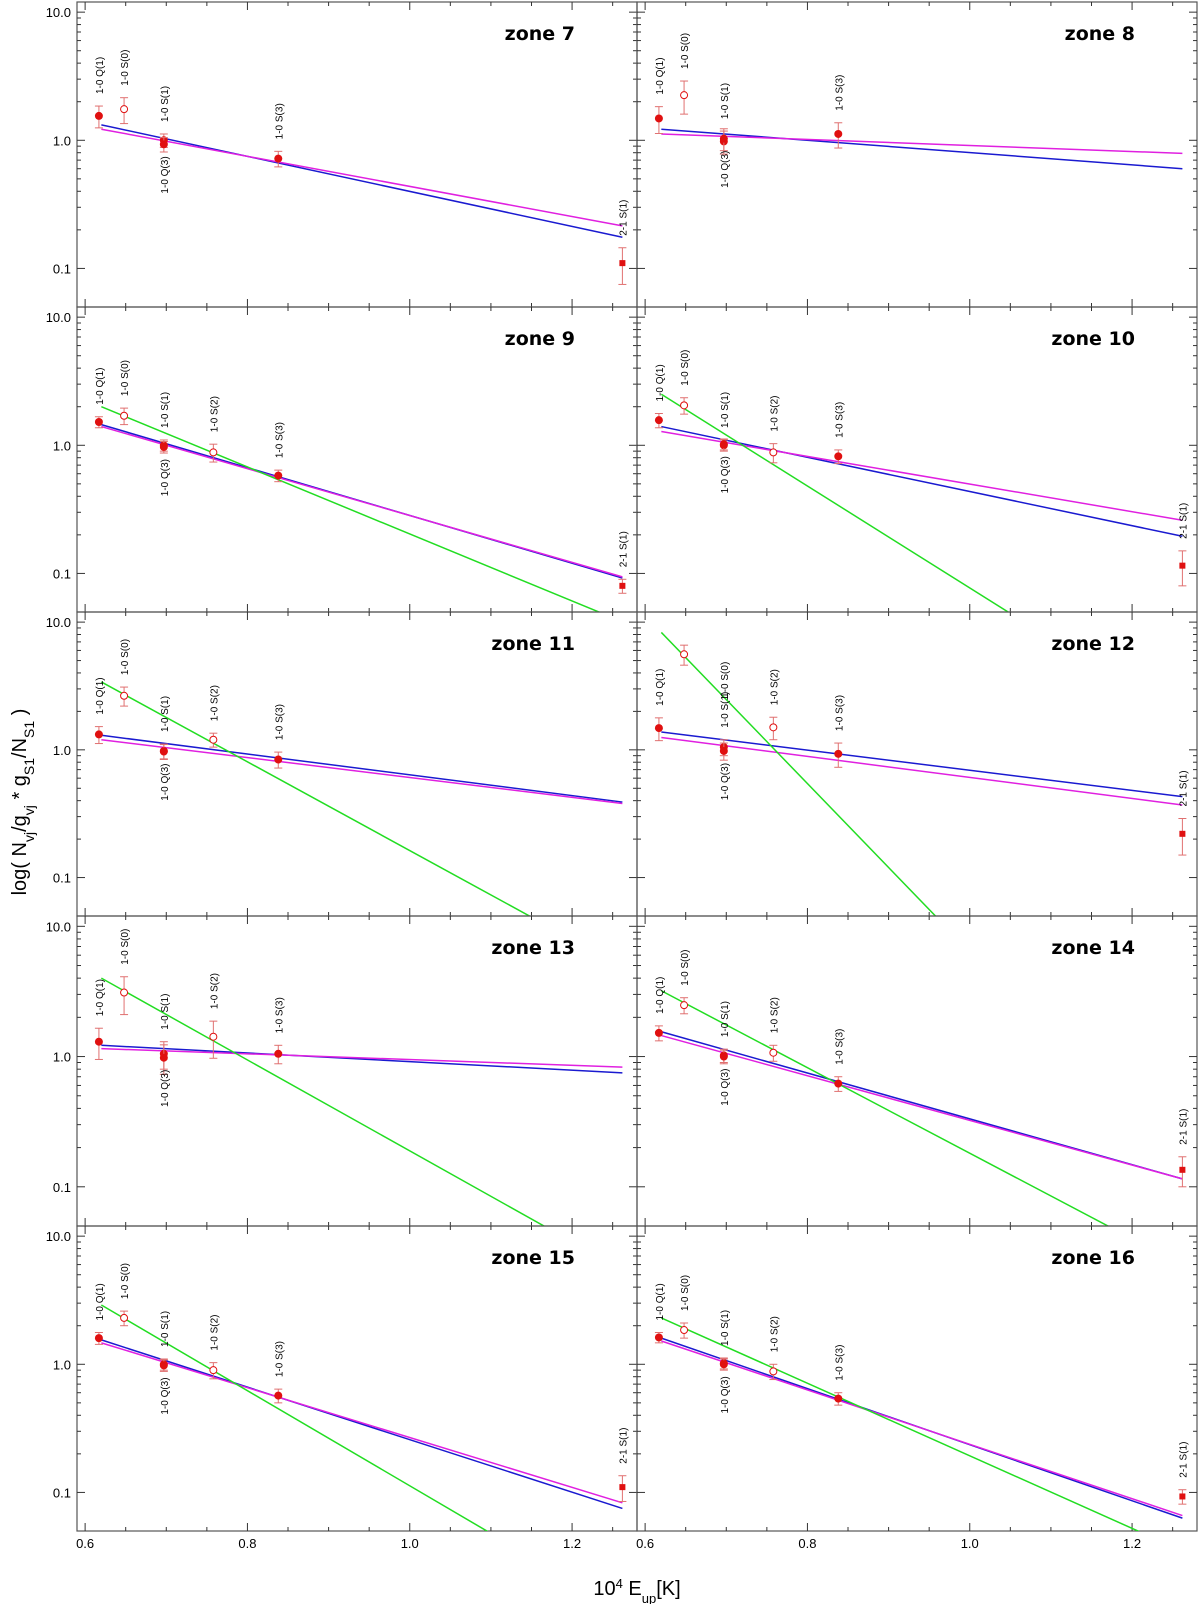 This screenshot has width=1200, height=1604. I want to click on x-axis-title: 104 Eup[K], so click(636, 1590).